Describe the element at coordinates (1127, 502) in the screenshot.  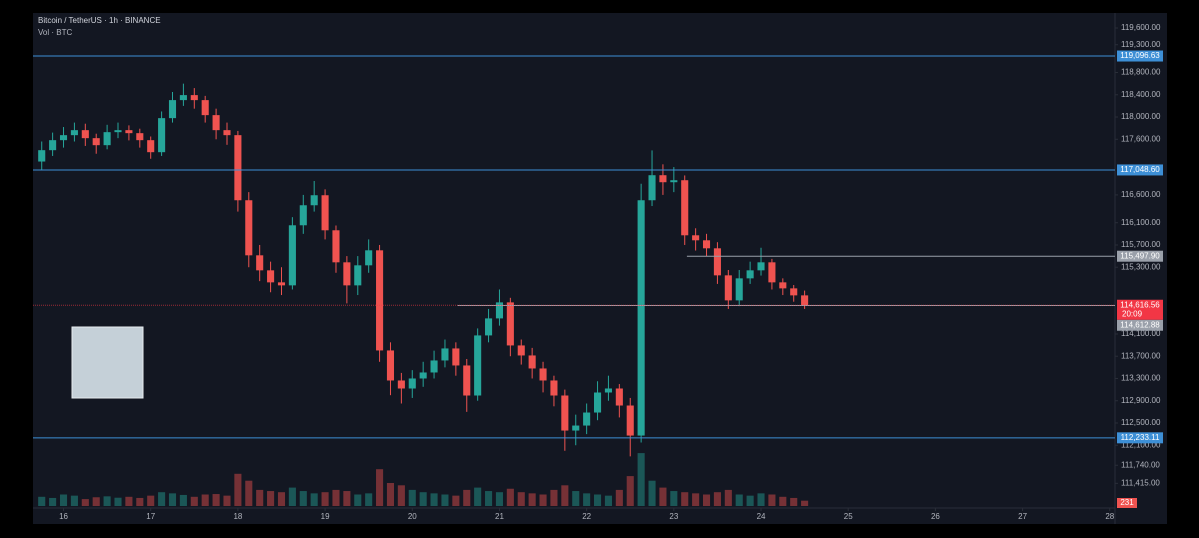
I see `volume-label: 231` at that location.